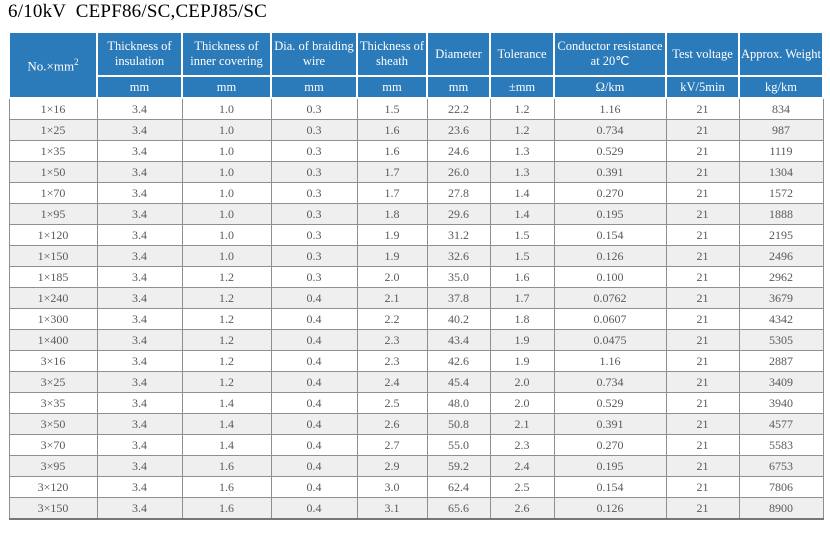  Describe the element at coordinates (522, 172) in the screenshot. I see `cell: 1.3` at that location.